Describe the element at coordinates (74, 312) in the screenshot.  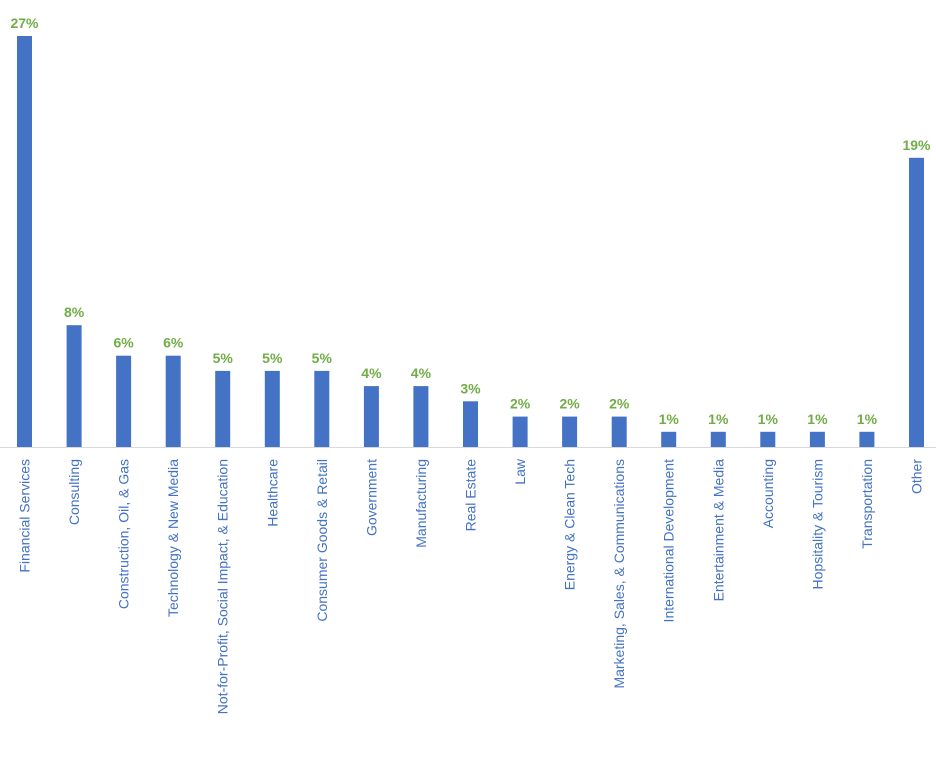
I see `data-label-2: 8%` at that location.